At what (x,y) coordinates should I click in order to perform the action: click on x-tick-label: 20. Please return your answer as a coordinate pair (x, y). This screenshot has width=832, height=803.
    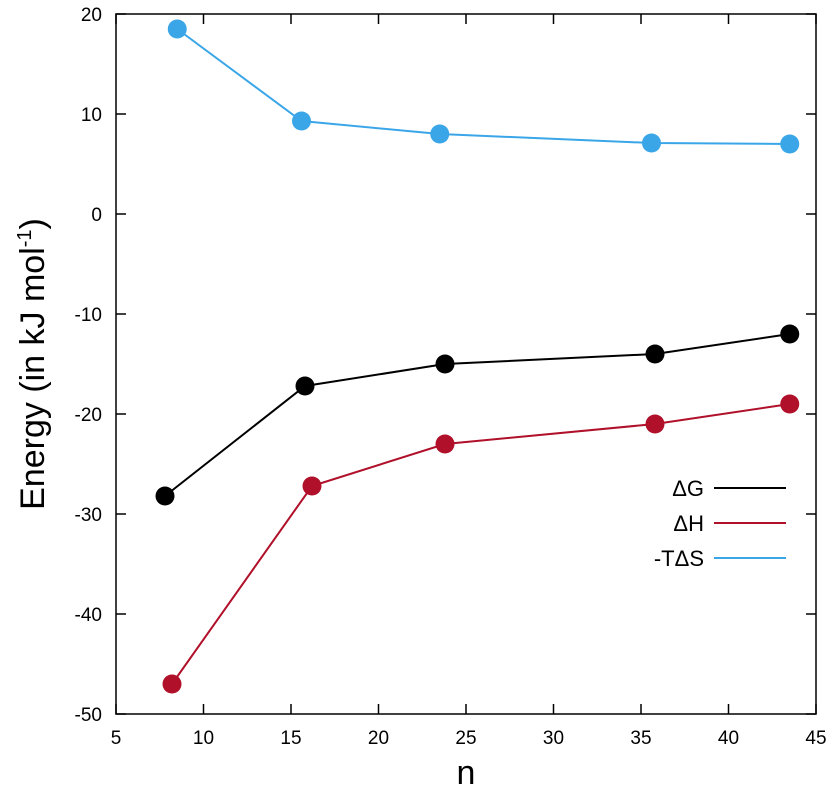
    Looking at the image, I should click on (378, 738).